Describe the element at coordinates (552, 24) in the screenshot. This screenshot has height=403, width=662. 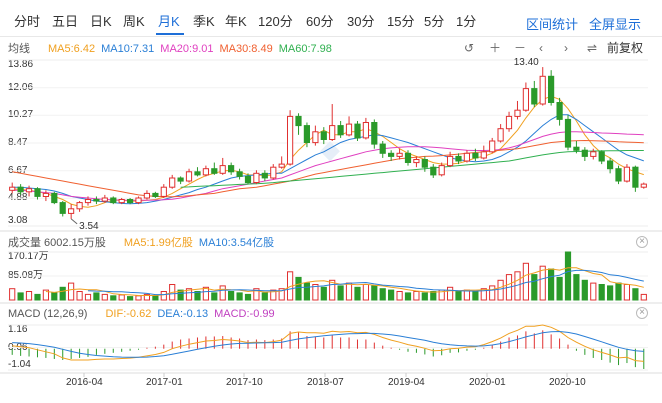
I see `range-stats-link: 区间统计` at that location.